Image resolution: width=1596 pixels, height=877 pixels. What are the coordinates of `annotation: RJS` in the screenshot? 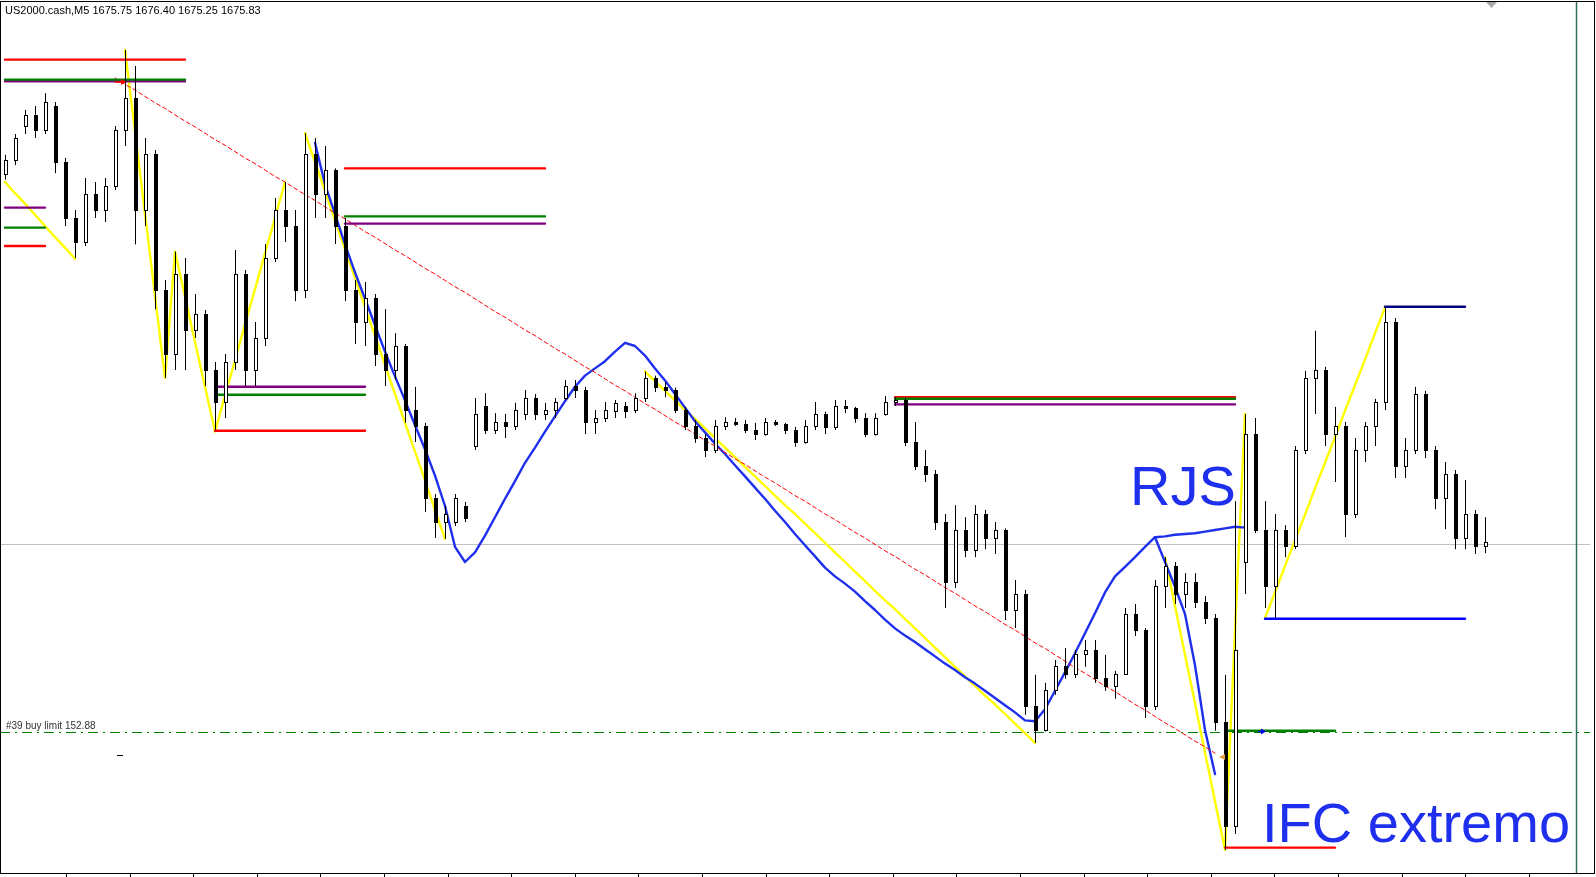 It's located at (1183, 485).